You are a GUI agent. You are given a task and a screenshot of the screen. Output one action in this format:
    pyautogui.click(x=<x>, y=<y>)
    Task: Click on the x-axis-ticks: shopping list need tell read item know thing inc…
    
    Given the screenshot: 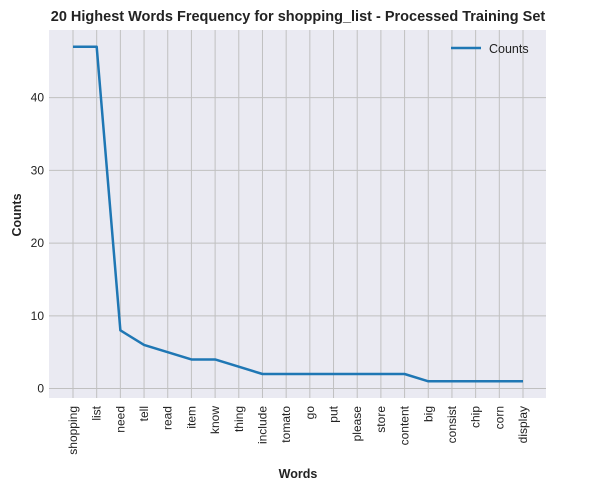 What is the action you would take?
    pyautogui.click(x=298, y=429)
    